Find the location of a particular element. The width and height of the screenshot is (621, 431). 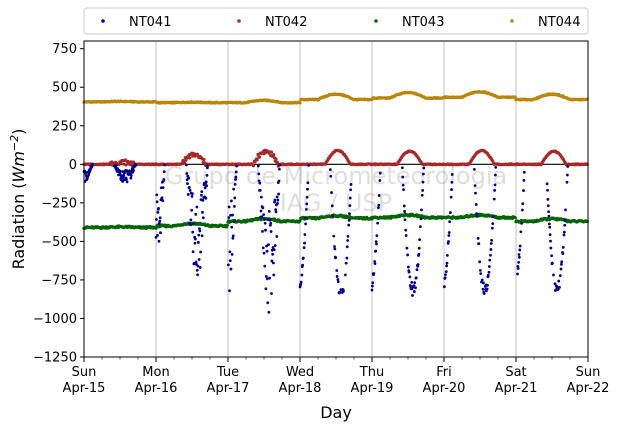

y-tick-label: −750 is located at coordinates (59, 280).